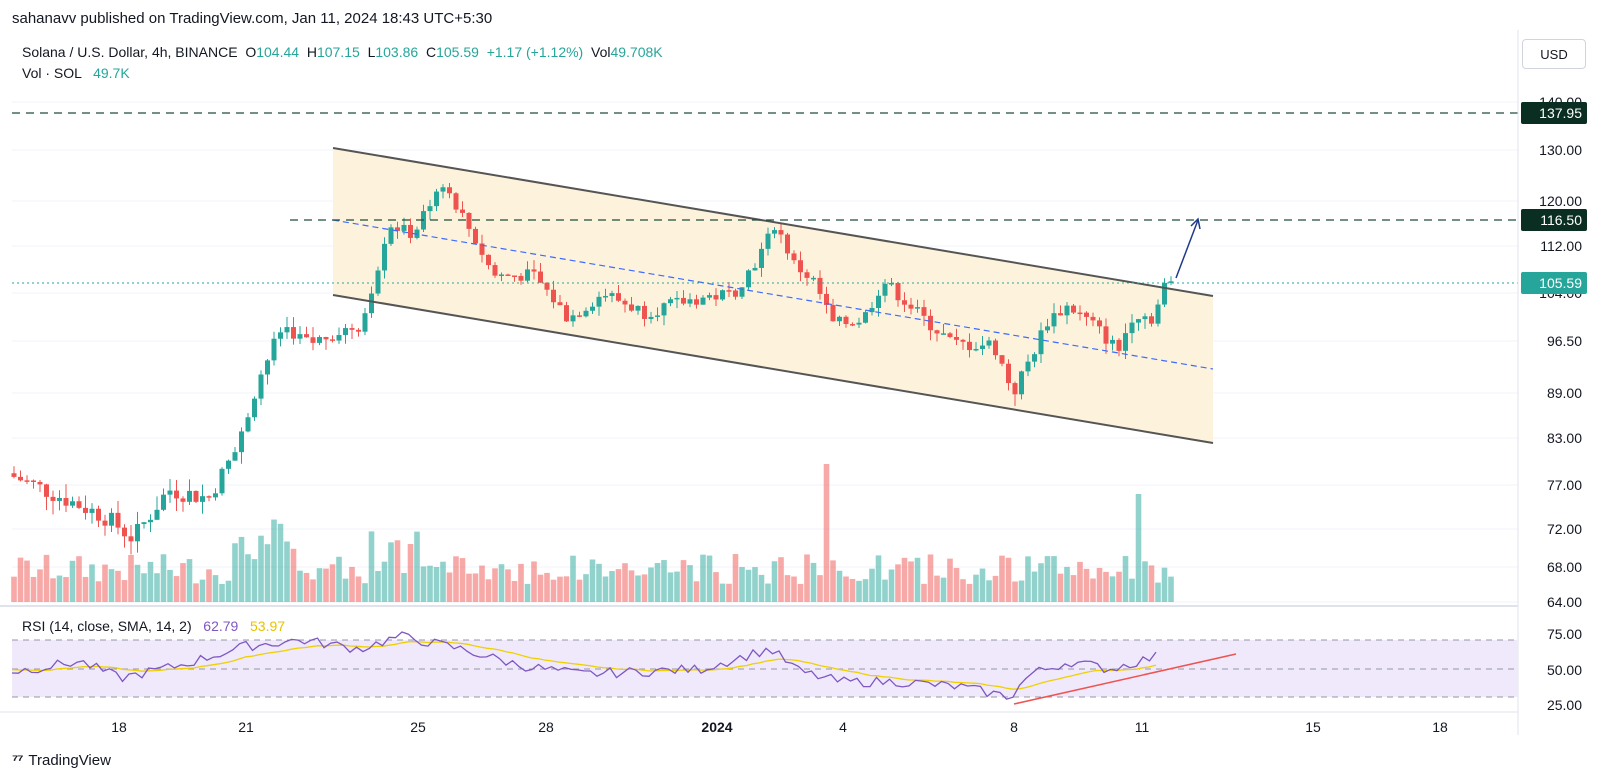 The height and width of the screenshot is (780, 1600). I want to click on time-tick-label: 28, so click(546, 727).